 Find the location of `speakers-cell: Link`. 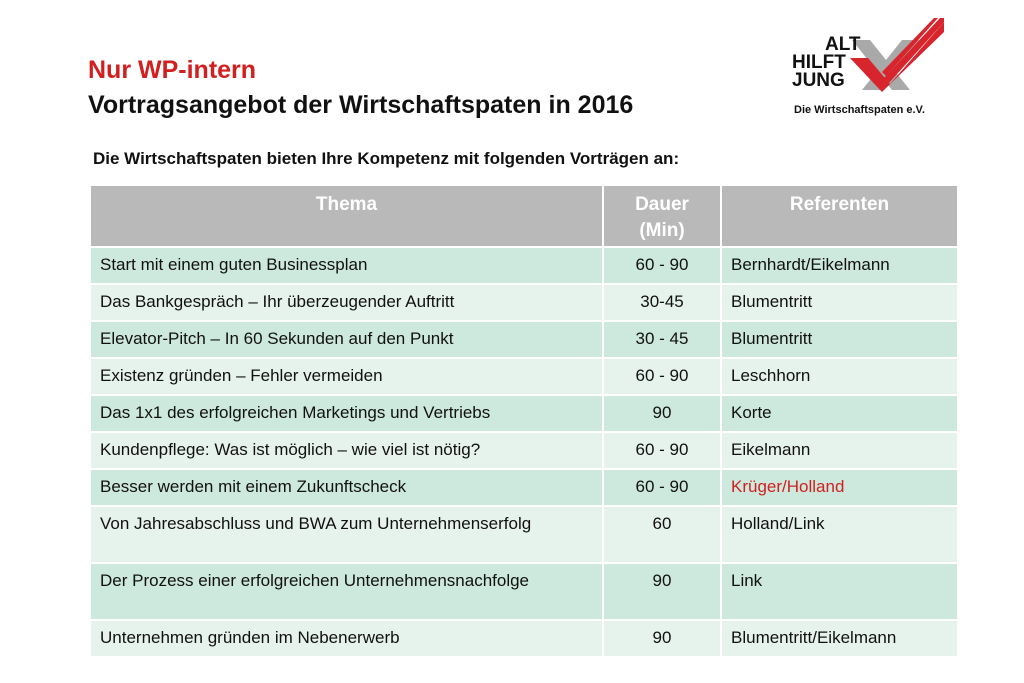

speakers-cell: Link is located at coordinates (839, 591).